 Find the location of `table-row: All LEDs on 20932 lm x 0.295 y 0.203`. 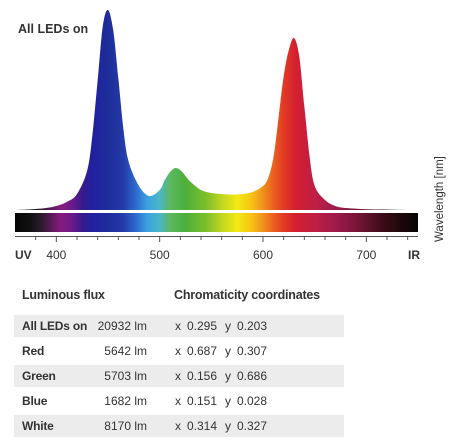

table-row: All LEDs on 20932 lm x 0.295 y 0.203 is located at coordinates (179, 326).